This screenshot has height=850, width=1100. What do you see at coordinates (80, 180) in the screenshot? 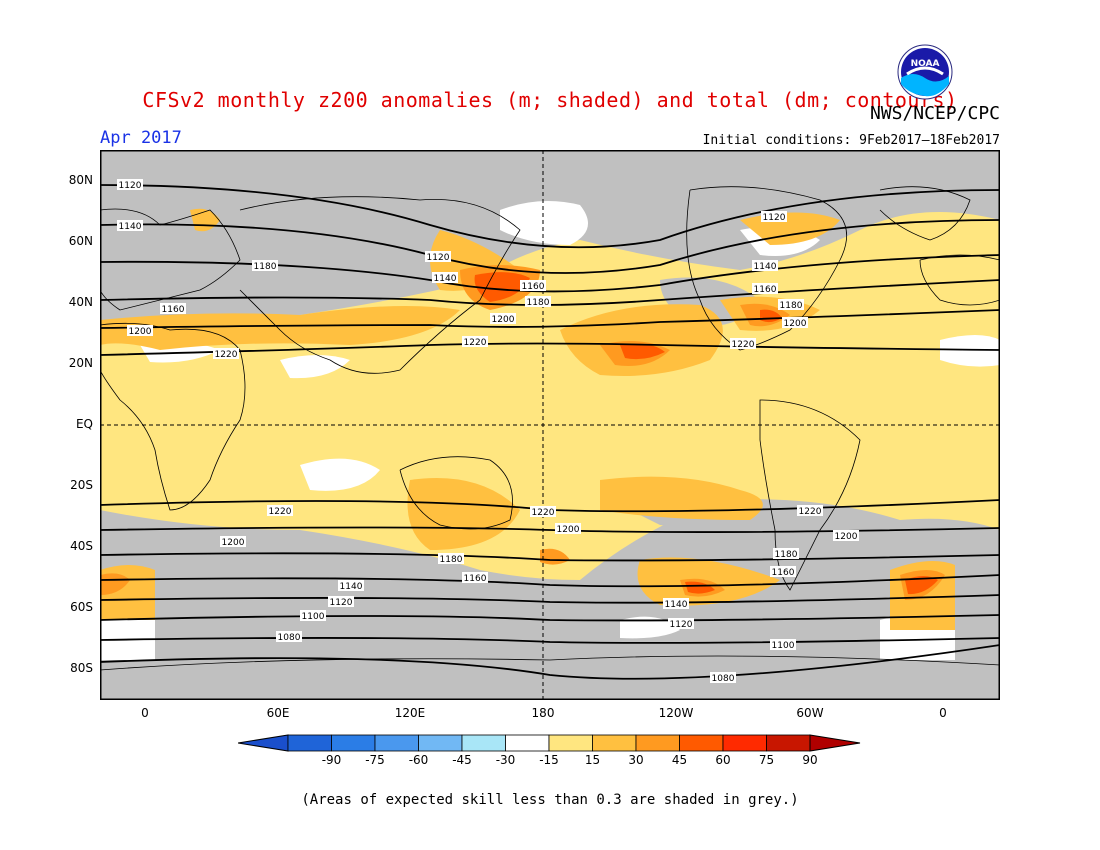
I see `lat-label: 80N` at bounding box center [80, 180].